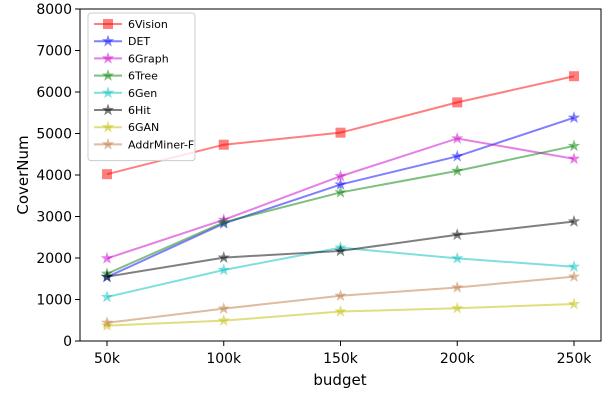 Image resolution: width=610 pixels, height=396 pixels. What do you see at coordinates (54, 135) in the screenshot?
I see `y-tick-label: 5000` at bounding box center [54, 135].